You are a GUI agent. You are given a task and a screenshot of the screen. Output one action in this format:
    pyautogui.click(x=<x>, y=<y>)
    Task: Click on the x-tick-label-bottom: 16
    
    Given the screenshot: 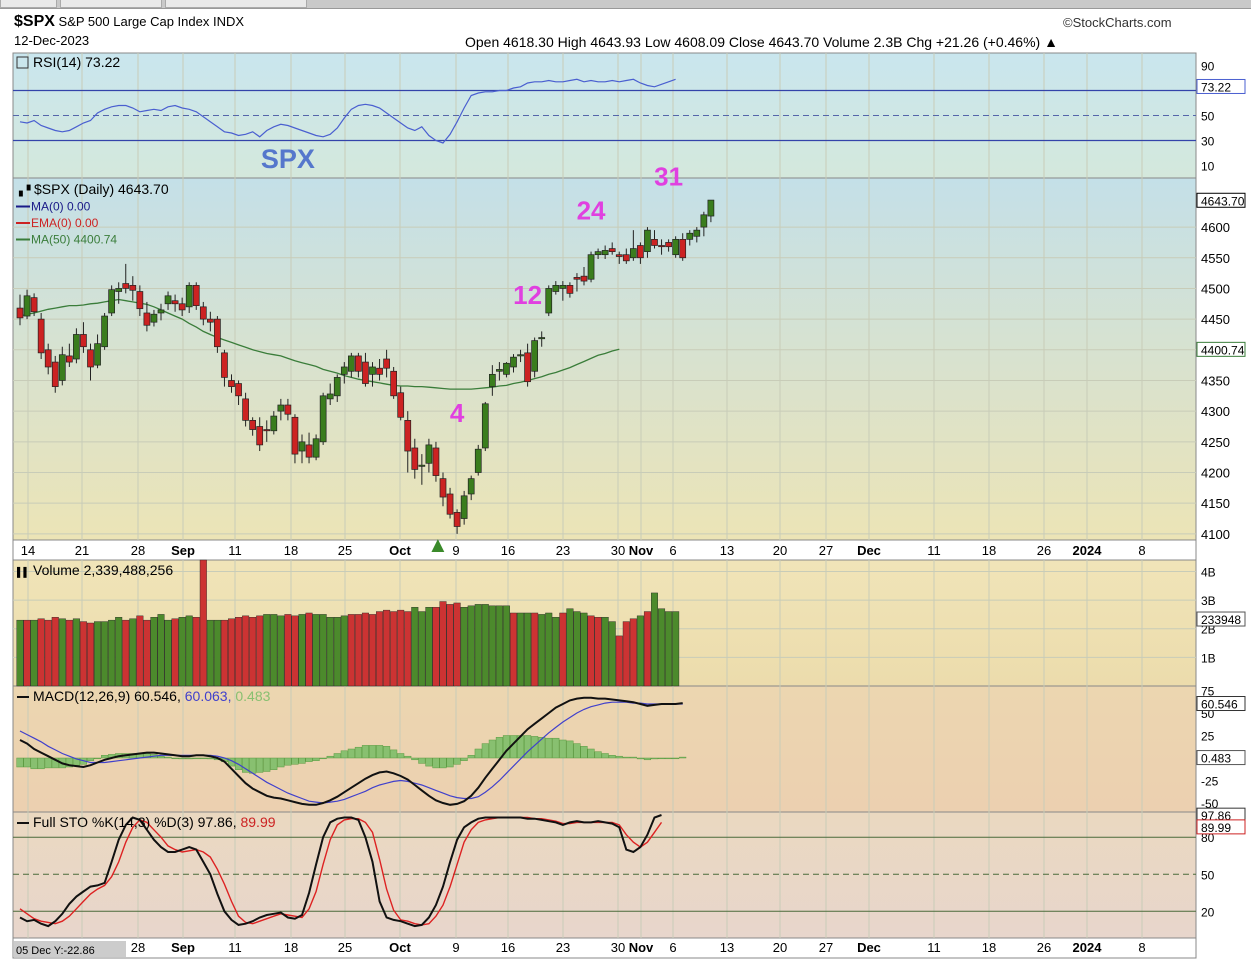 What is the action you would take?
    pyautogui.click(x=508, y=947)
    